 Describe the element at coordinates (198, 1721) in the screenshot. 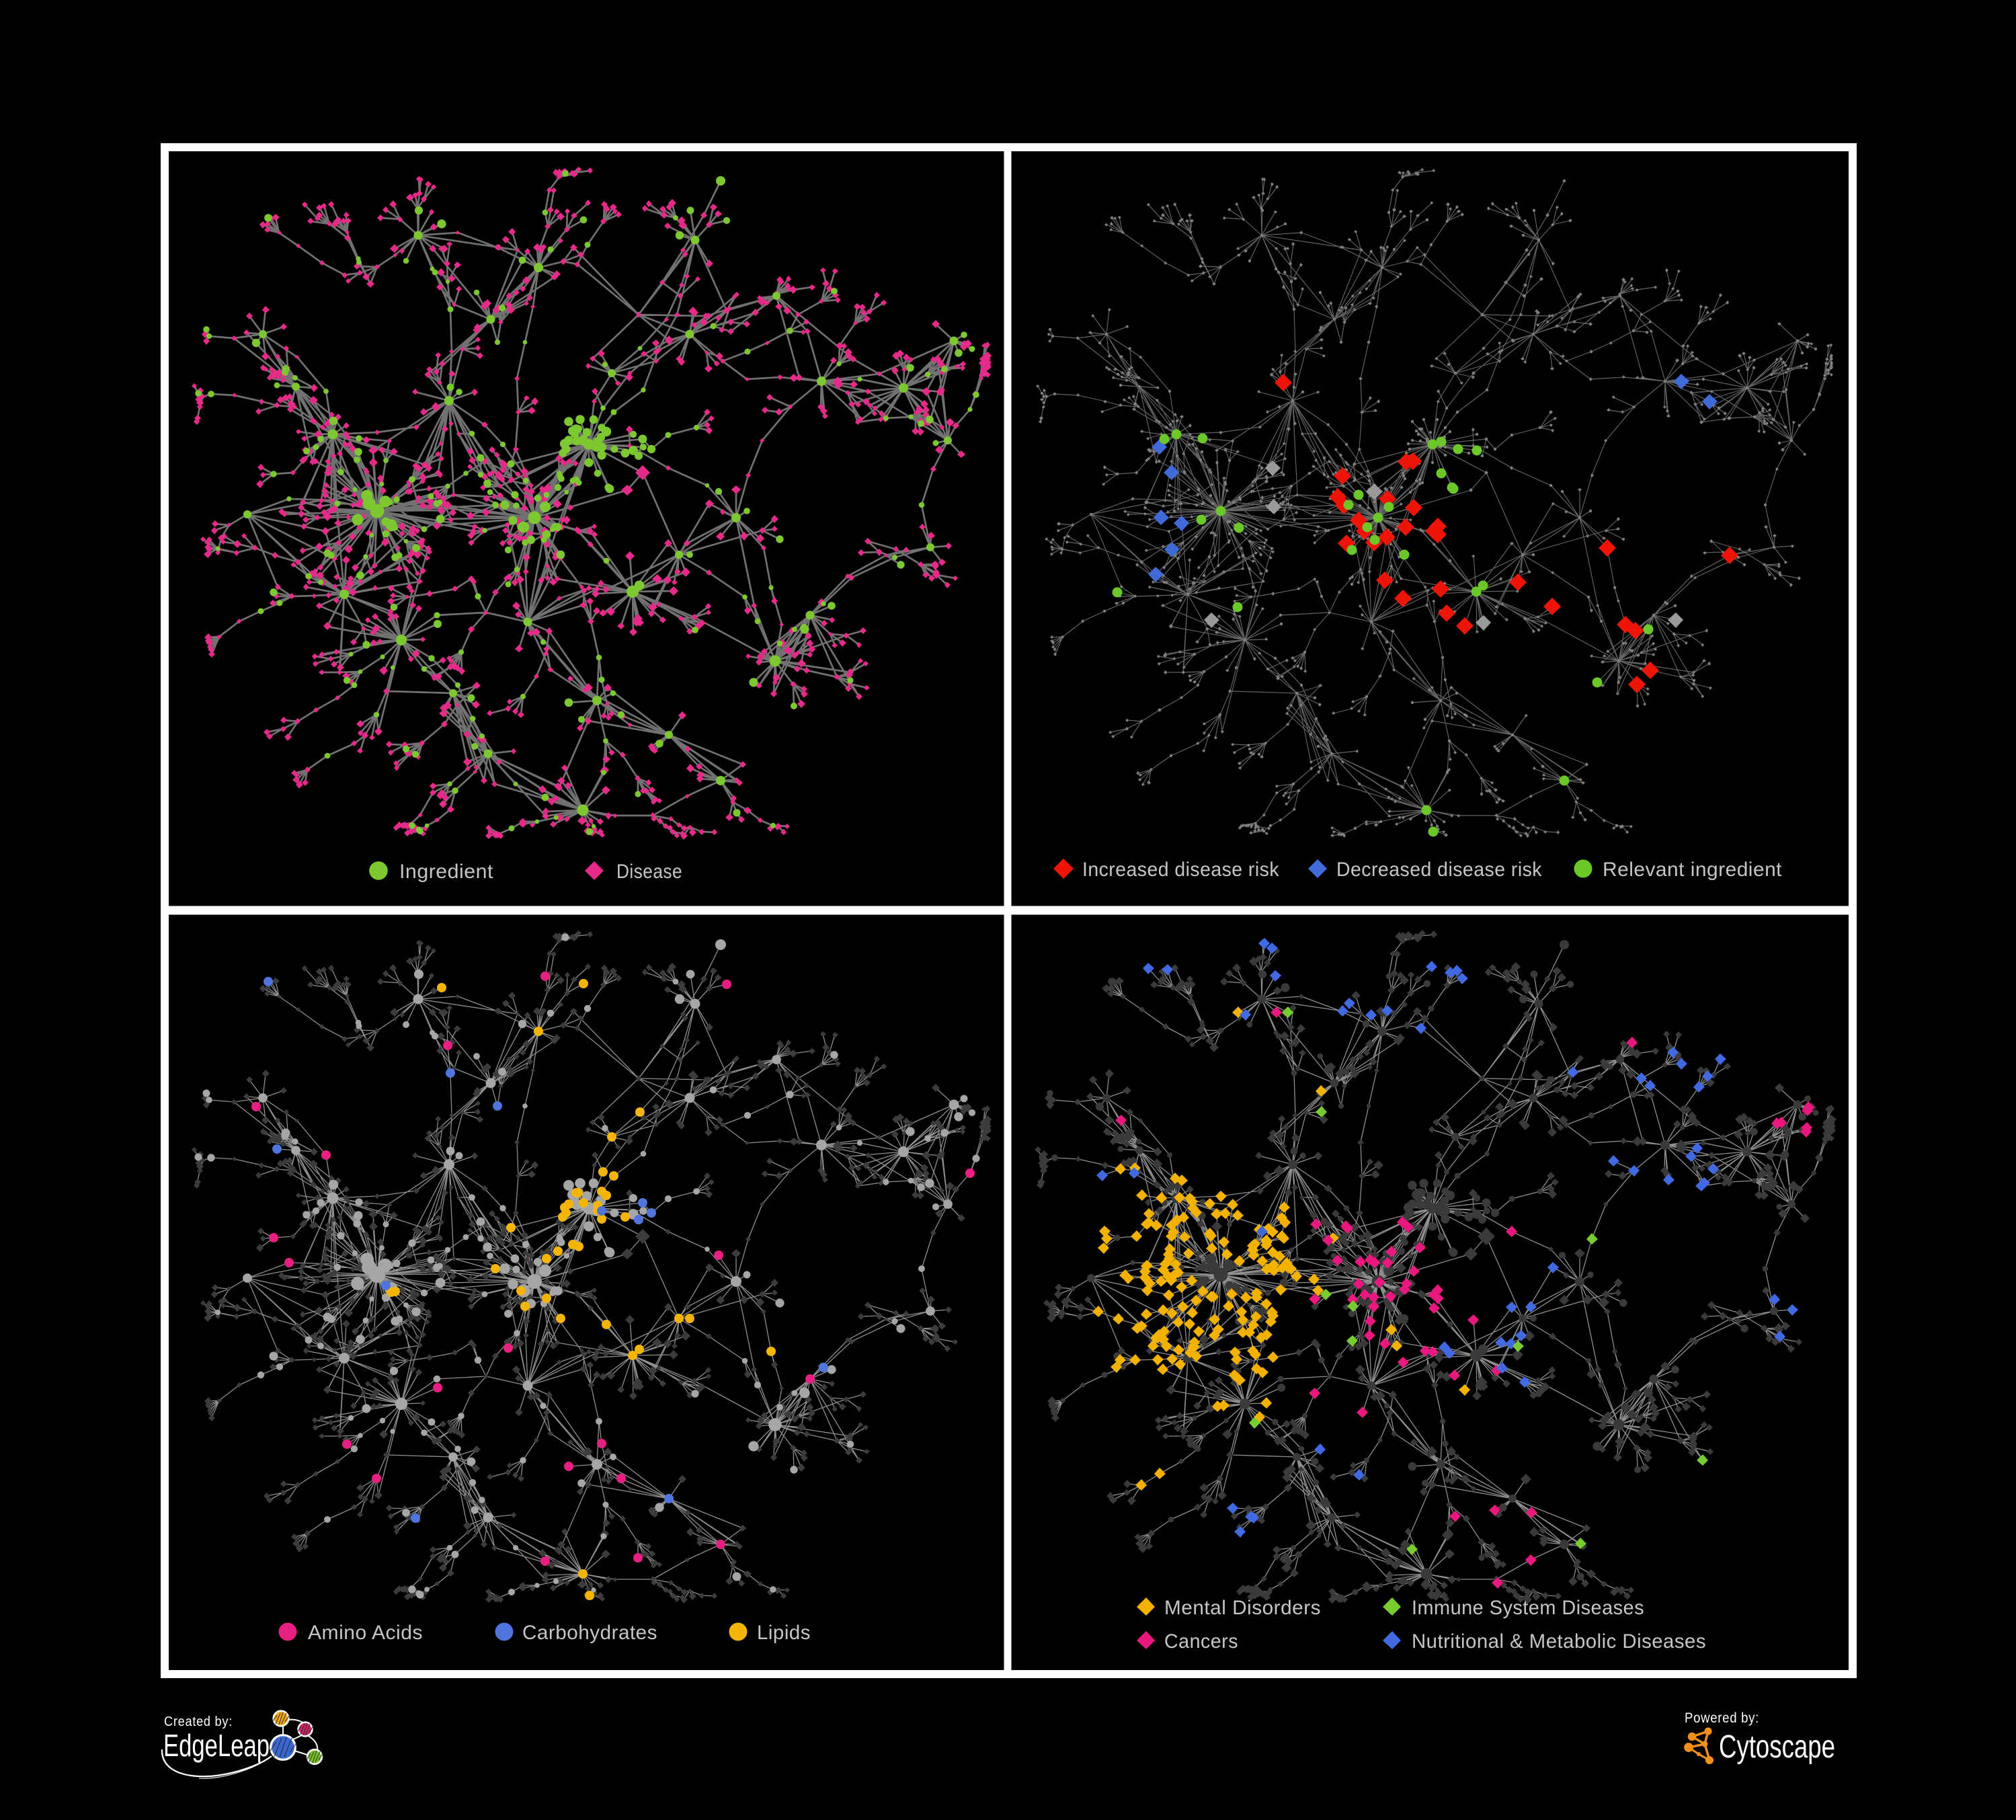

I see `svg-text: Created by:` at that location.